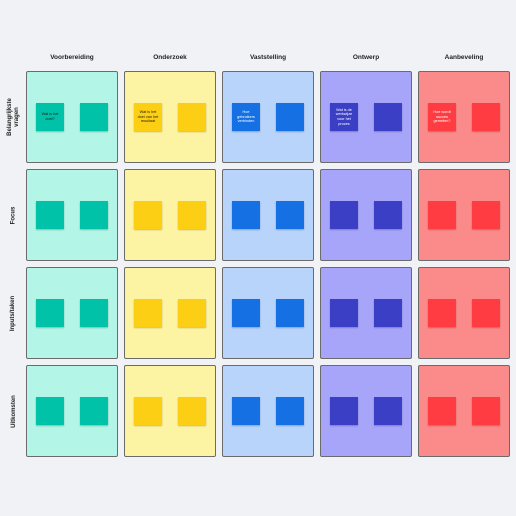 This screenshot has height=516, width=516. What do you see at coordinates (72, 57) in the screenshot?
I see `column-header: Voorbereiding` at bounding box center [72, 57].